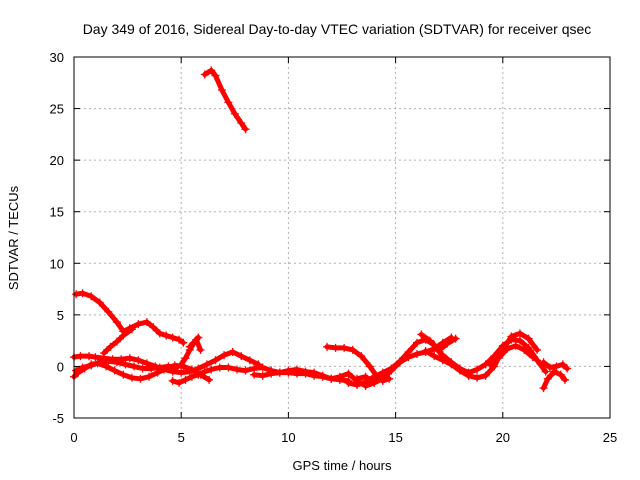 The image size is (640, 480). I want to click on series-arc-high, so click(225, 100).